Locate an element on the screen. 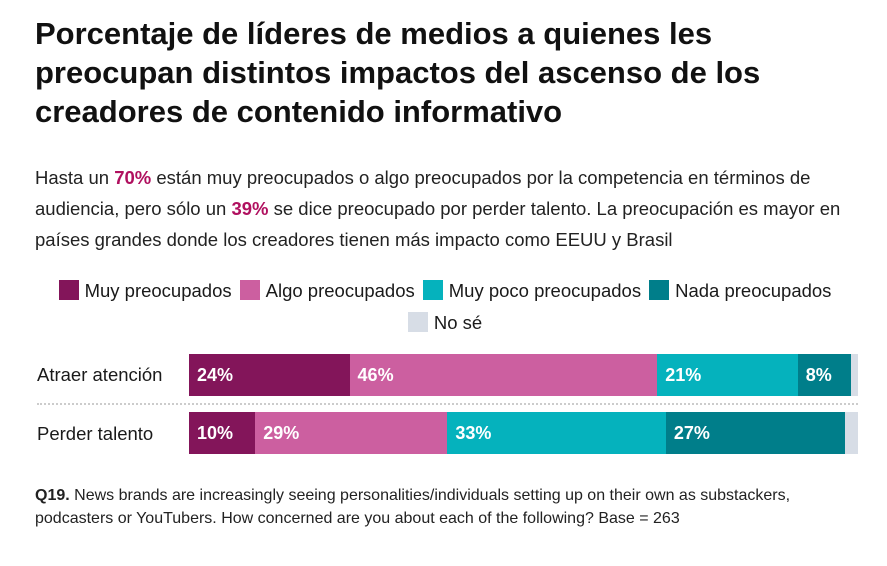 This screenshot has width=887, height=566. highlight-70: 70% is located at coordinates (133, 177).